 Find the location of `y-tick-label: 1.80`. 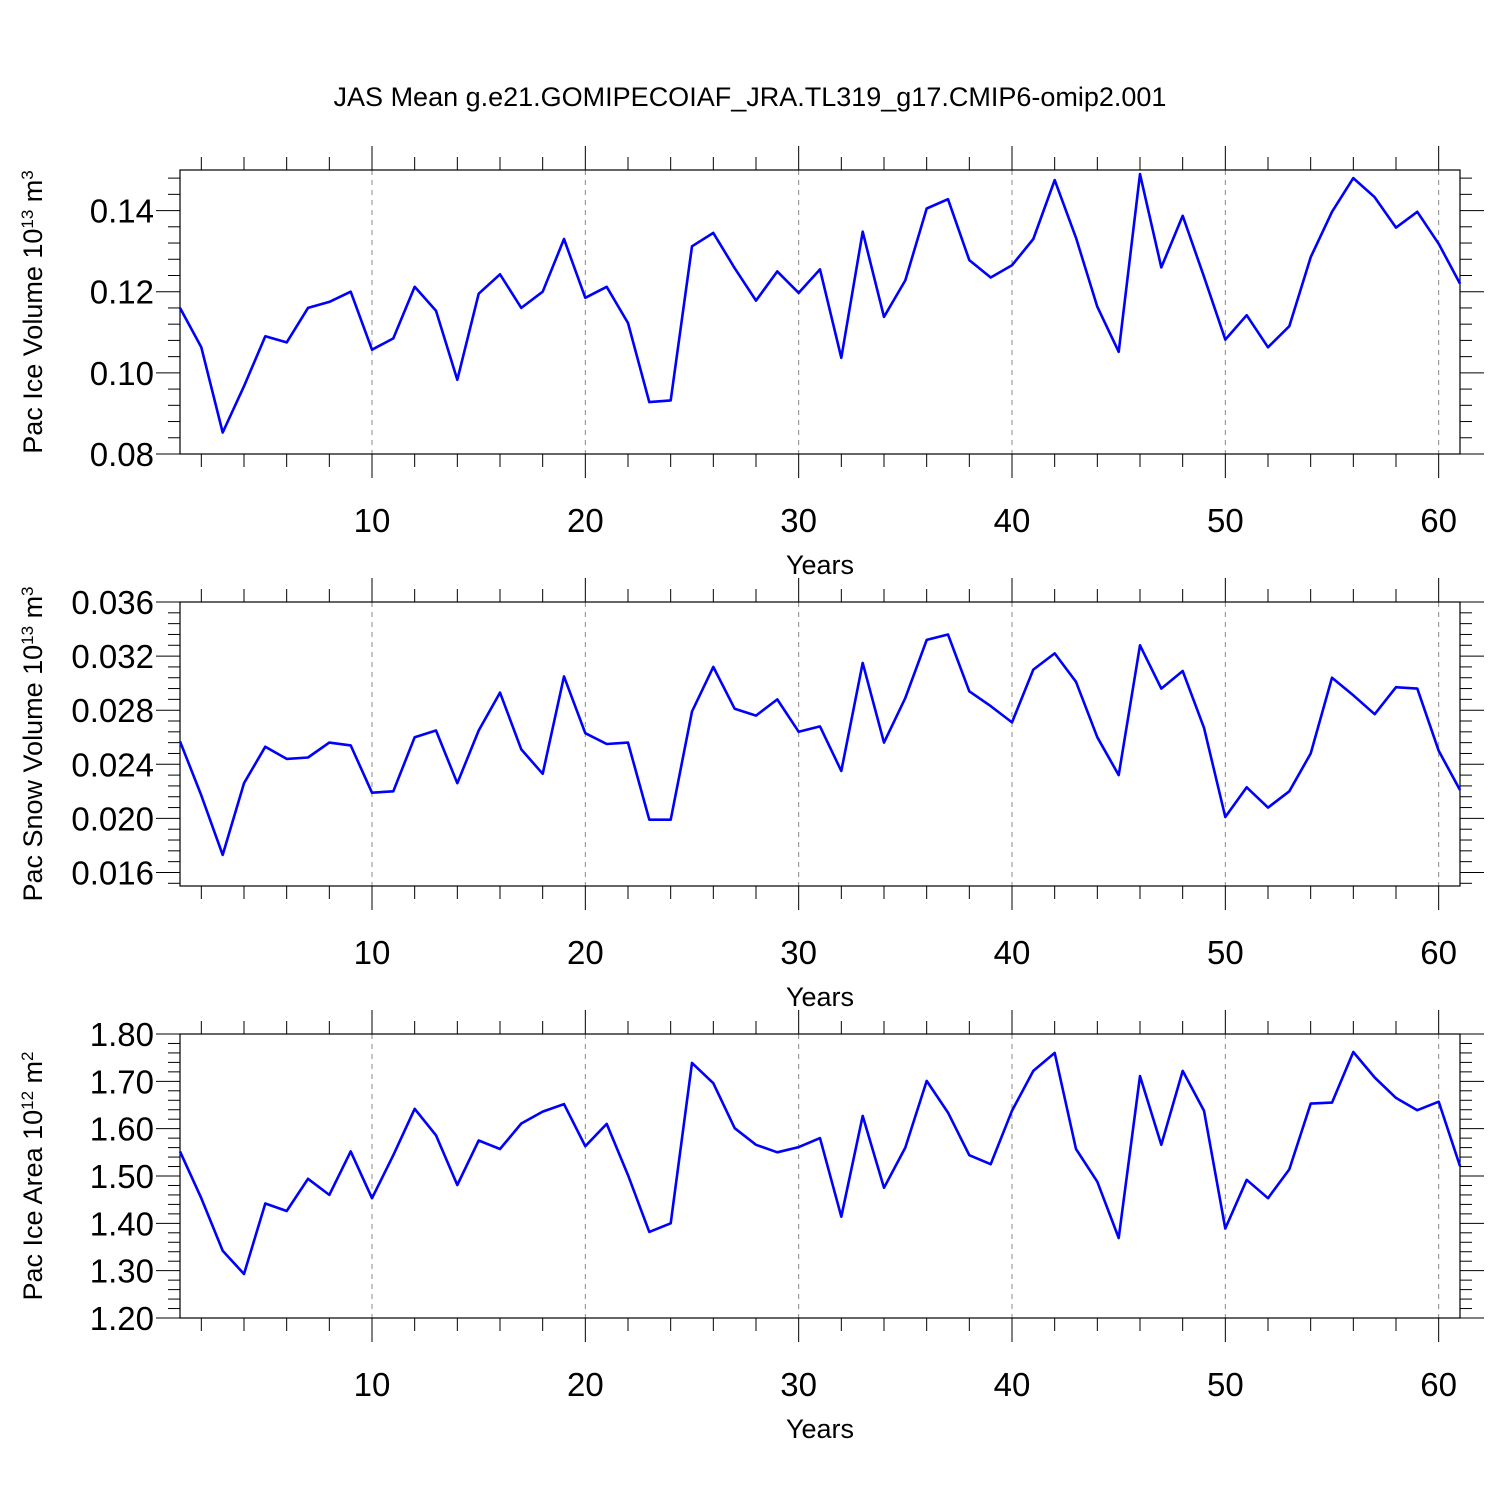

y-tick-label: 1.80 is located at coordinates (122, 1034).